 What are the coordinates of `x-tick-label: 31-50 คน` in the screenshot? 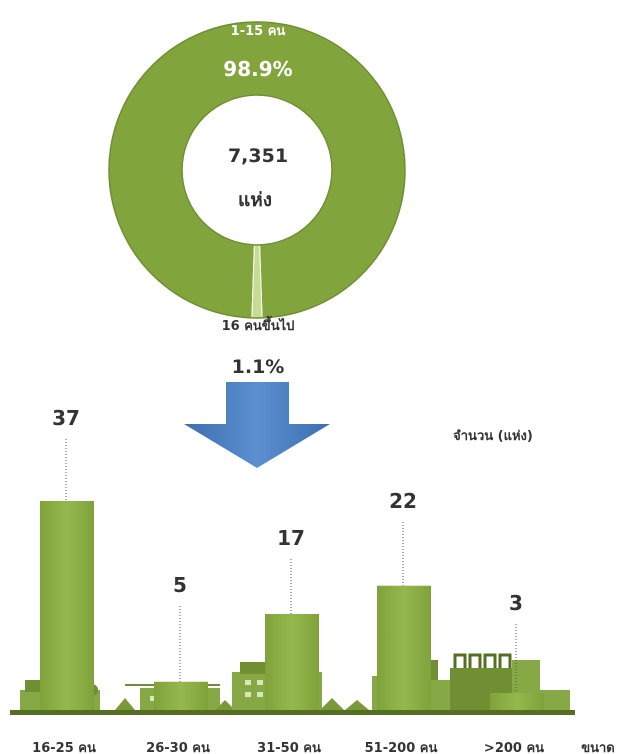 It's located at (289, 747).